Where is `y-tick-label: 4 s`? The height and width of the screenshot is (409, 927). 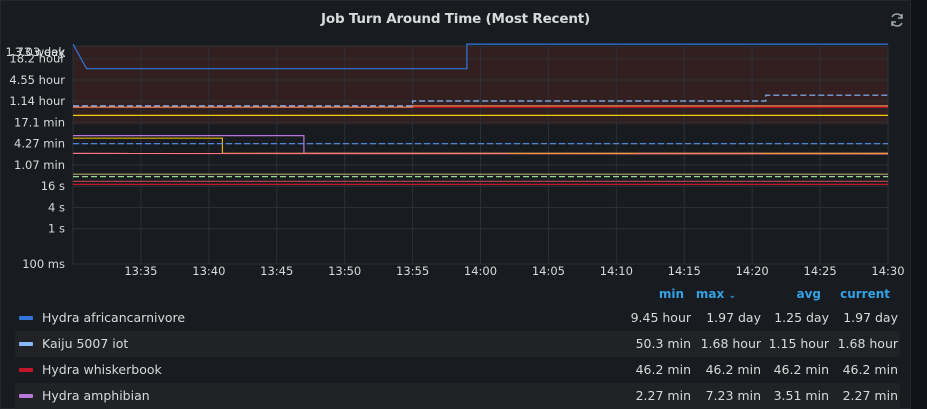 y-tick-label: 4 s is located at coordinates (56, 207).